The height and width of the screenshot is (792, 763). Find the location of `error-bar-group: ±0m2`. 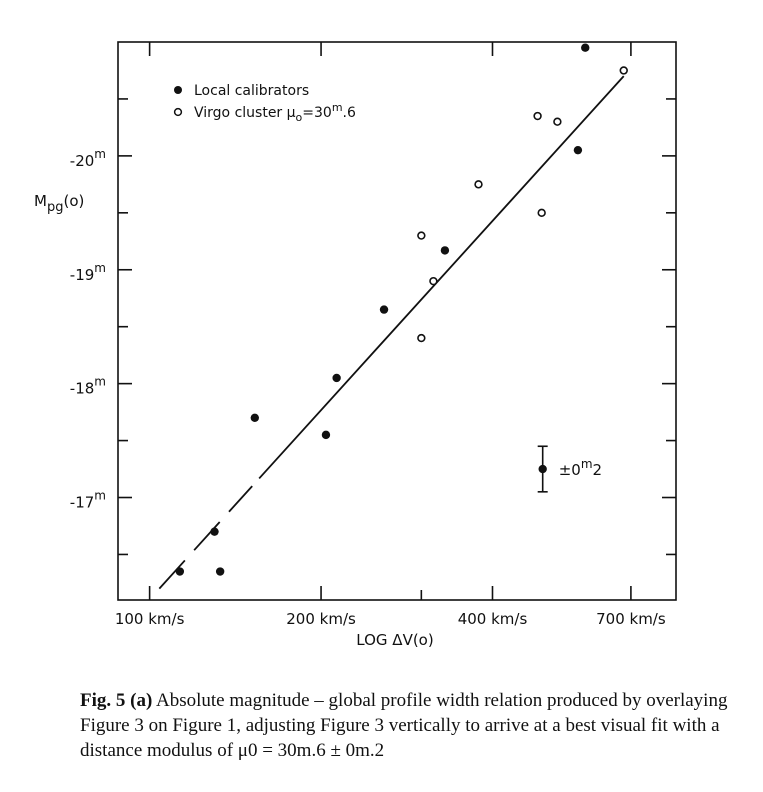

error-bar-group: ±0m2 is located at coordinates (569, 469).